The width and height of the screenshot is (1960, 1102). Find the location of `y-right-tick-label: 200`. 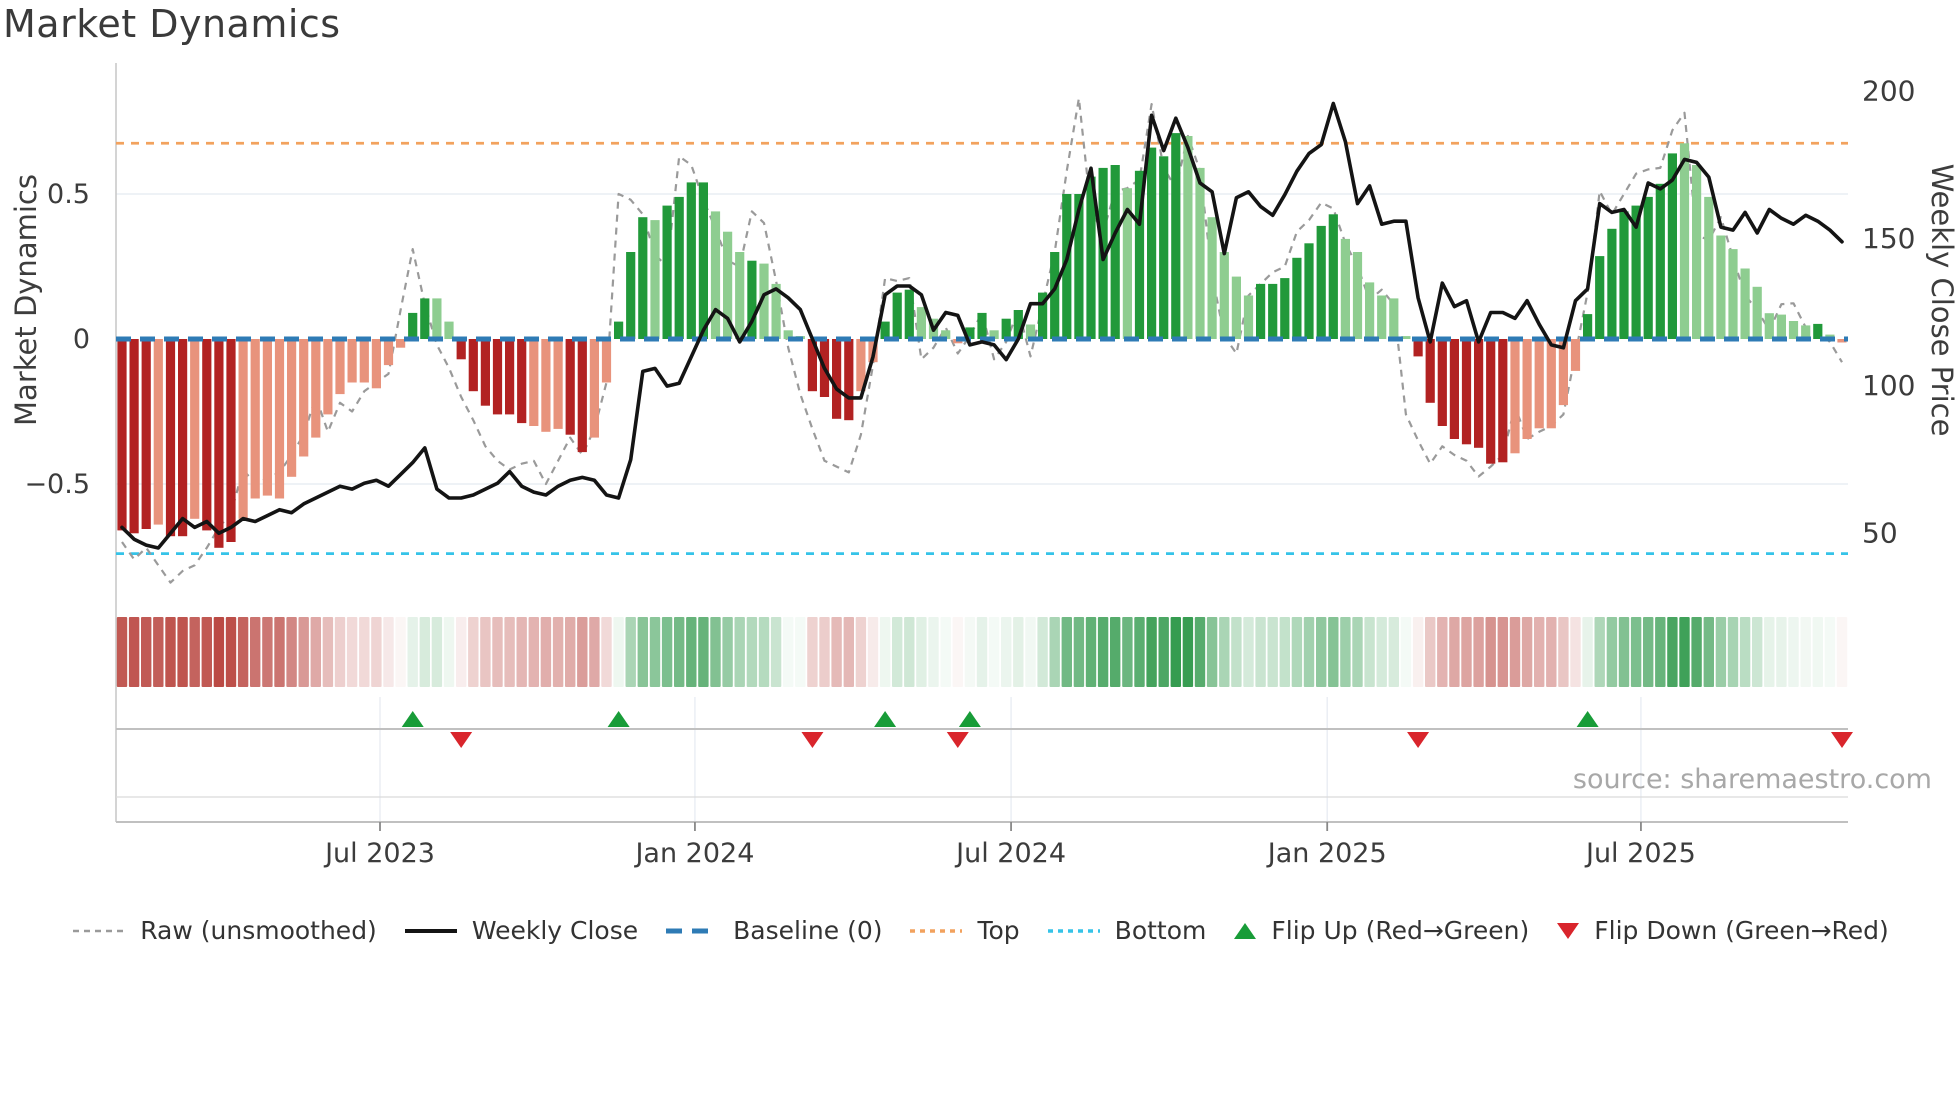

y-right-tick-label: 200 is located at coordinates (1888, 91).